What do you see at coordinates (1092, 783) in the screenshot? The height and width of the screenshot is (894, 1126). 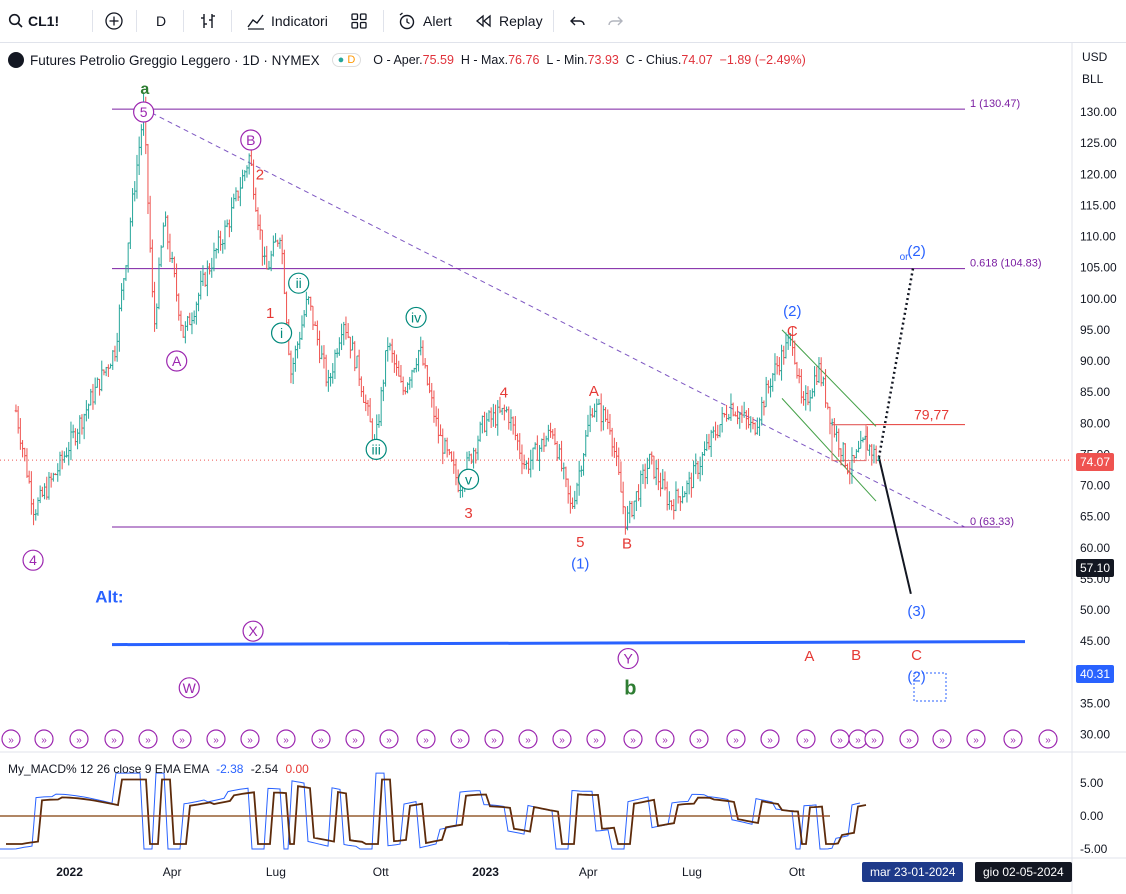 I see `macd-tick-label: 5.00` at bounding box center [1092, 783].